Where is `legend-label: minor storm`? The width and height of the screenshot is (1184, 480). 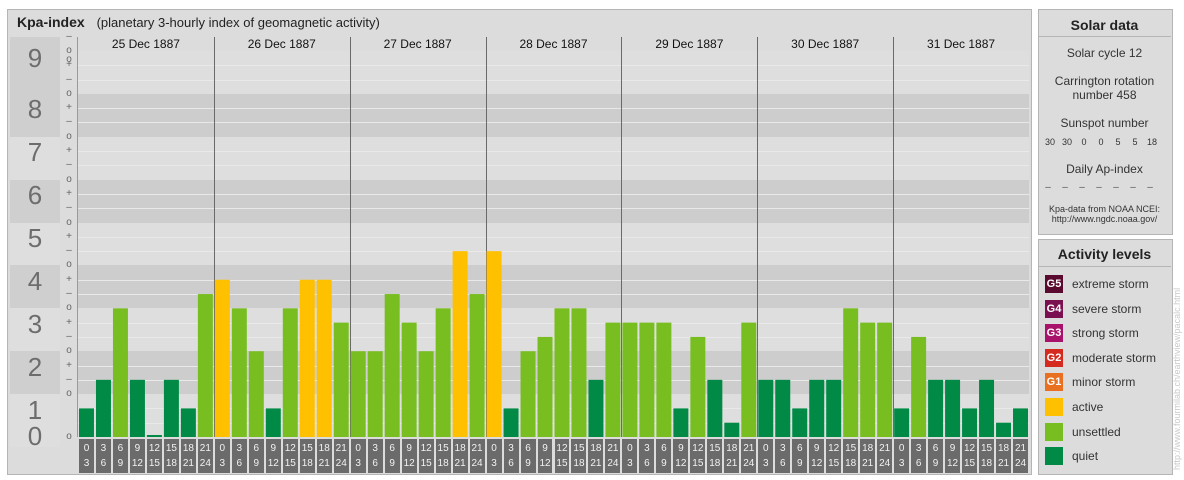 legend-label: minor storm is located at coordinates (1104, 382).